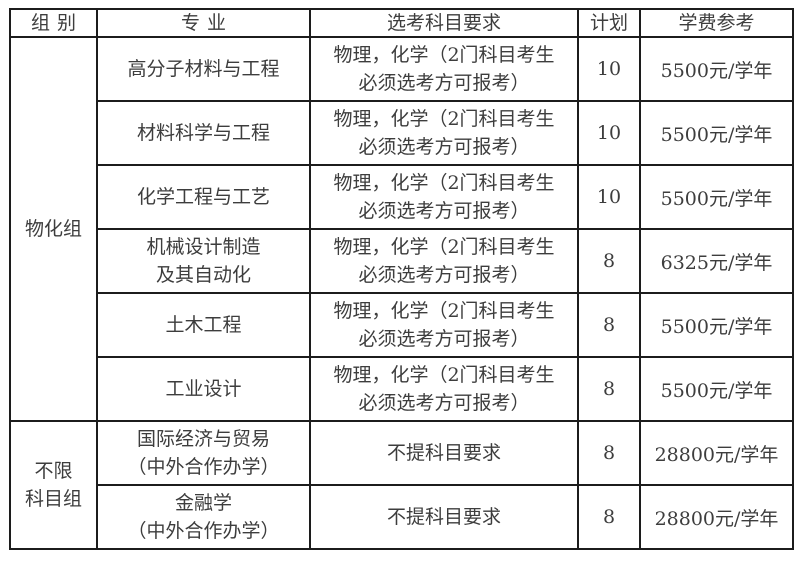  I want to click on table-row: 金融学 （中外合作办学） 不提科目要求 8 28800元/学年, so click(402, 517).